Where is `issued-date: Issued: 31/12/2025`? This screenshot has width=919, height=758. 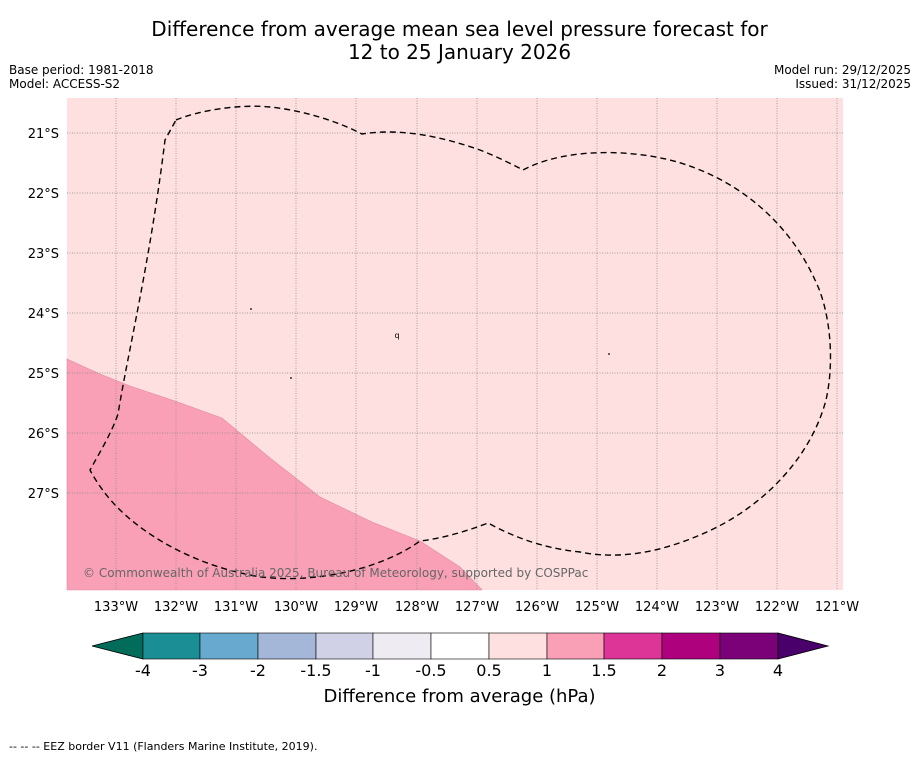
issued-date: Issued: 31/12/2025 is located at coordinates (853, 84).